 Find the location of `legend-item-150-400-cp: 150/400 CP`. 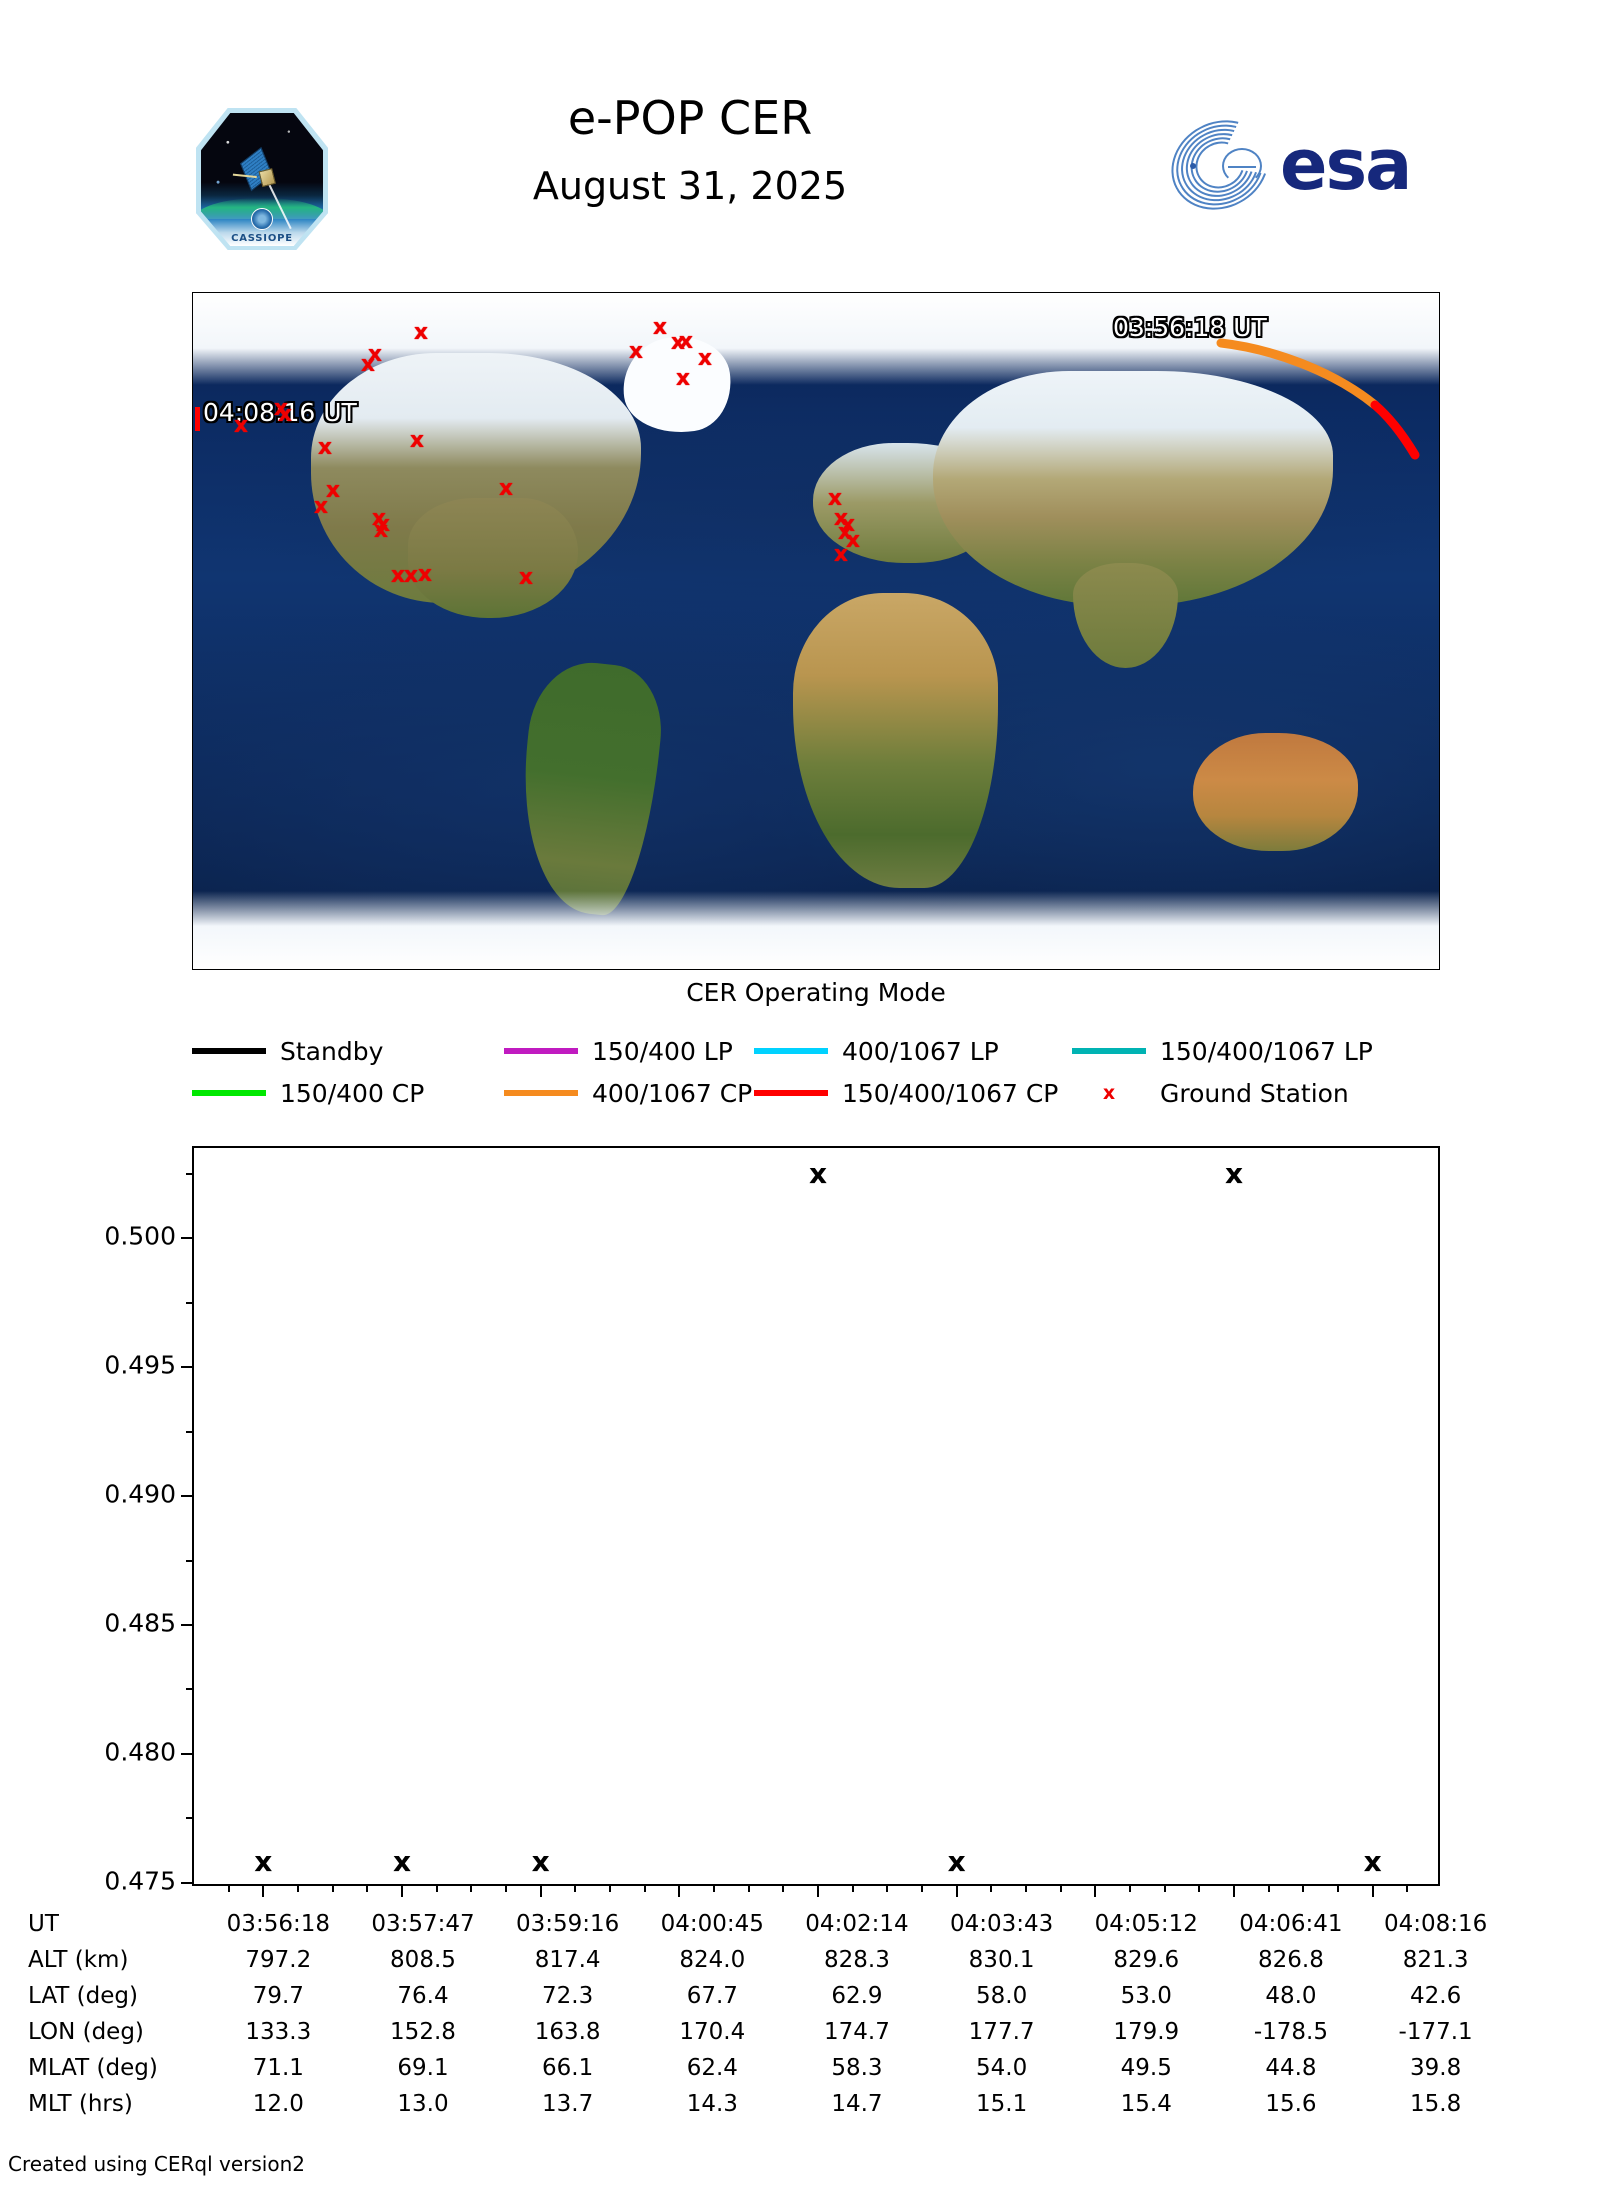

legend-item-150-400-cp: 150/400 CP is located at coordinates (348, 1093).